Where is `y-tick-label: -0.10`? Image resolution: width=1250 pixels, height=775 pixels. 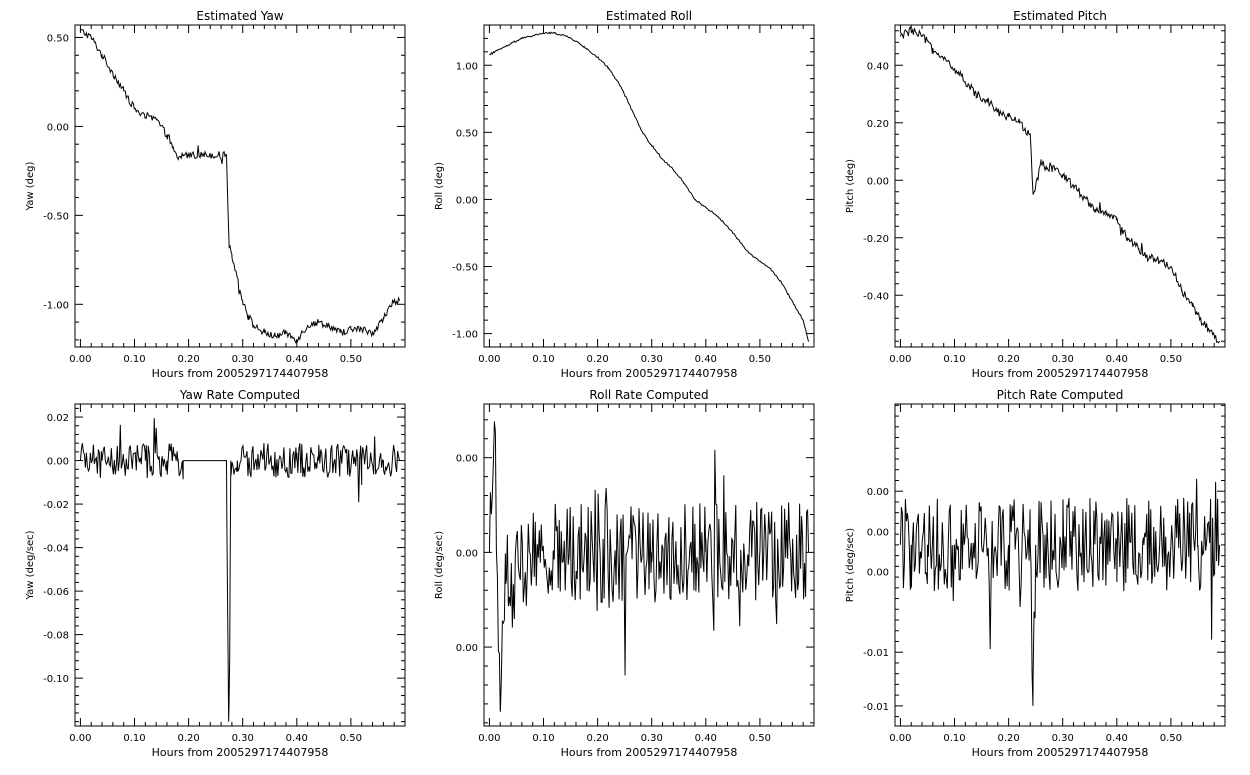 y-tick-label: -0.10 is located at coordinates (56, 679).